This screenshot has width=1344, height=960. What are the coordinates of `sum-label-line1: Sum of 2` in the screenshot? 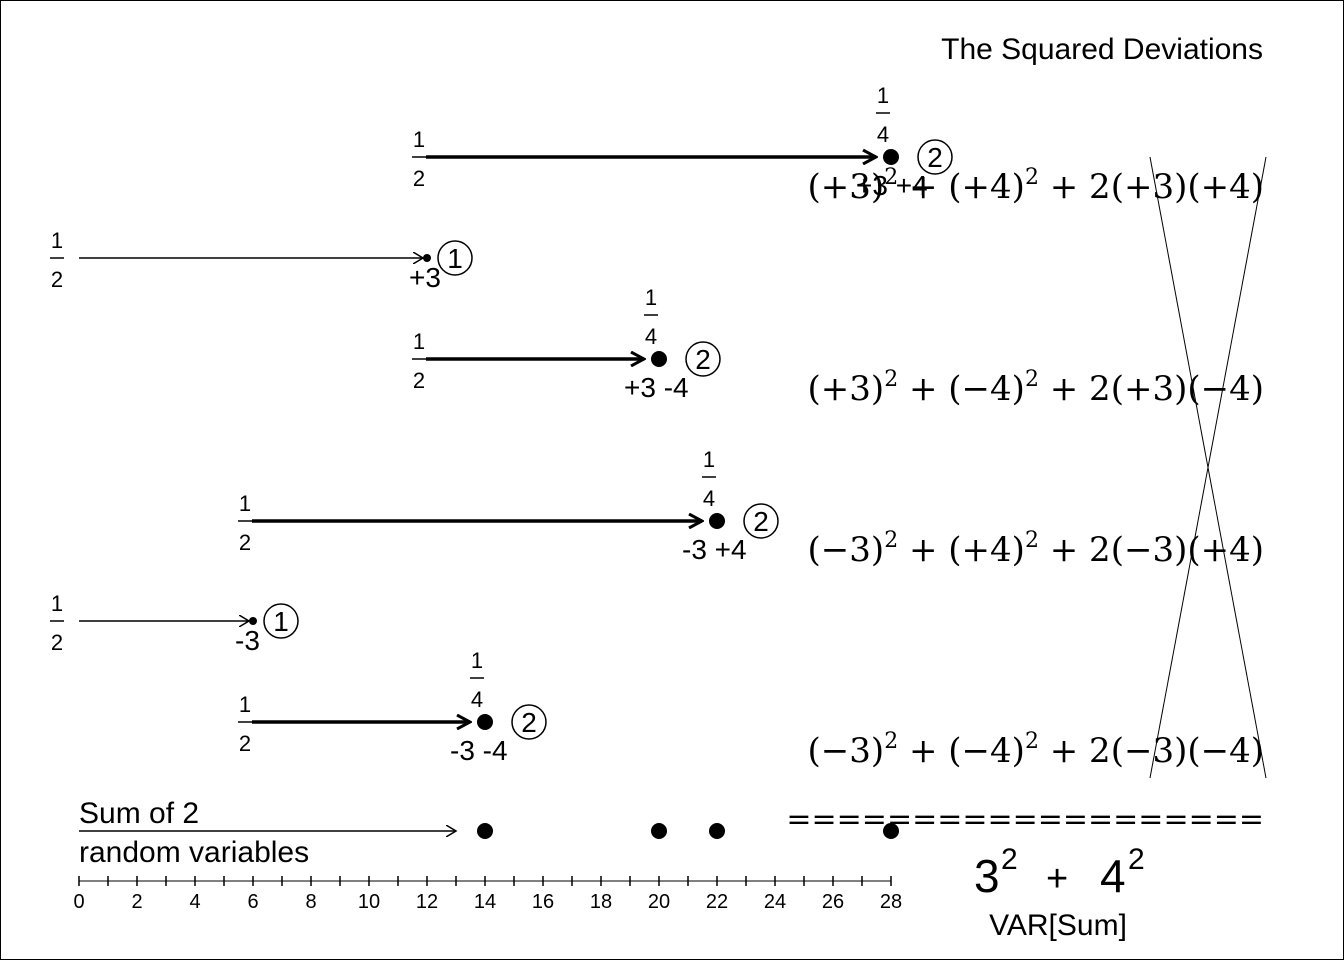 It's located at (139, 813).